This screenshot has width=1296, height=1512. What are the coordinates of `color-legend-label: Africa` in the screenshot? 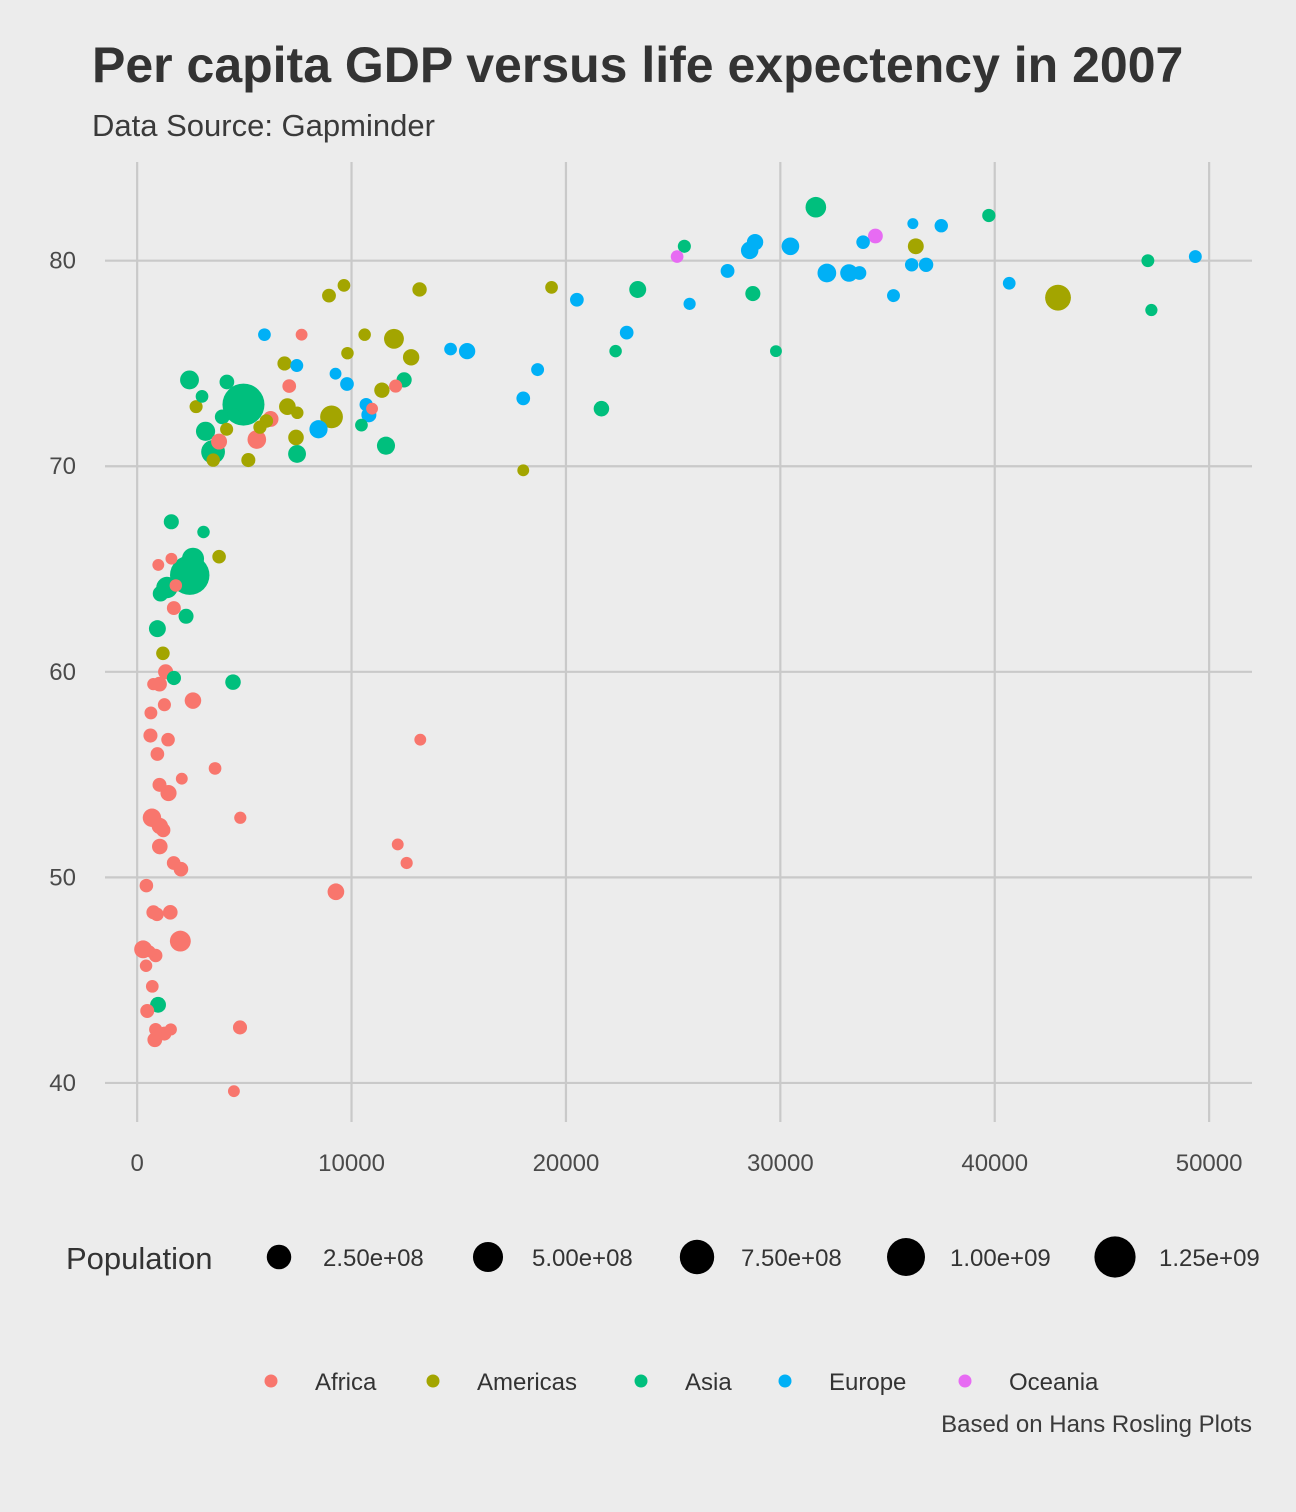 It's located at (346, 1382).